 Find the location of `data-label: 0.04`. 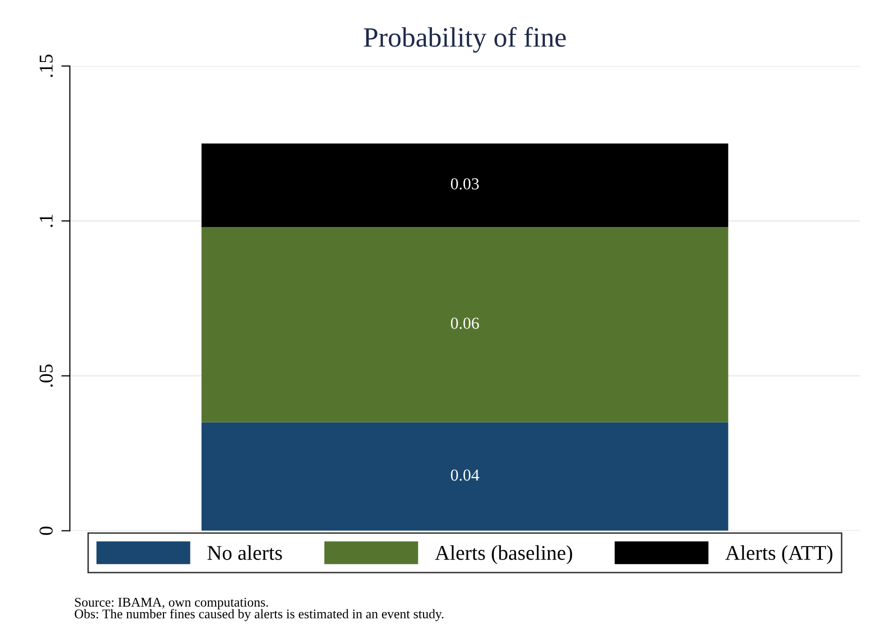

data-label: 0.04 is located at coordinates (465, 475).